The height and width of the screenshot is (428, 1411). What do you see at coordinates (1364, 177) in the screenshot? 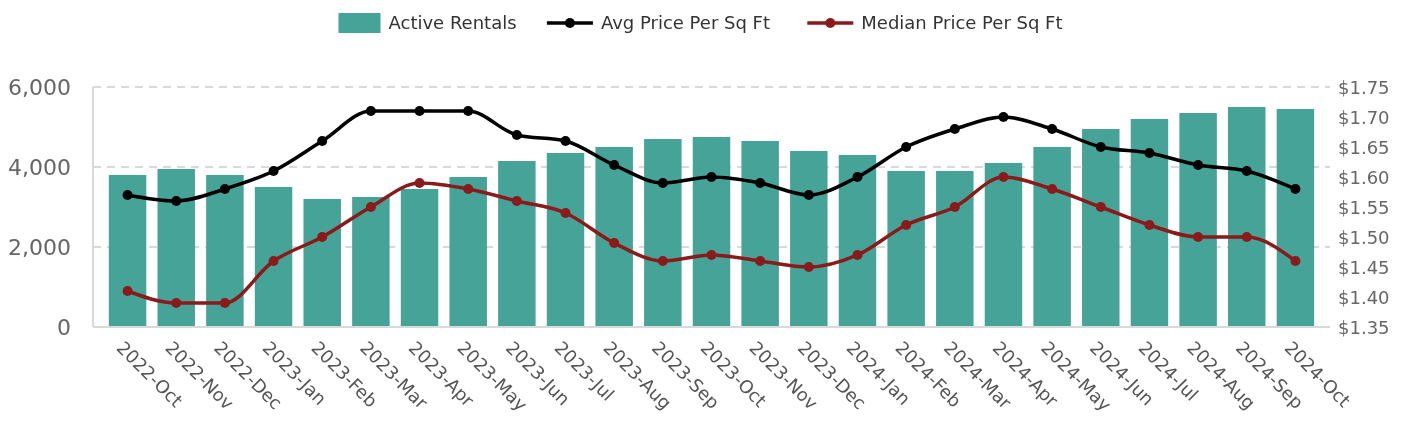
I see `y2-tick-label: $1.60` at bounding box center [1364, 177].